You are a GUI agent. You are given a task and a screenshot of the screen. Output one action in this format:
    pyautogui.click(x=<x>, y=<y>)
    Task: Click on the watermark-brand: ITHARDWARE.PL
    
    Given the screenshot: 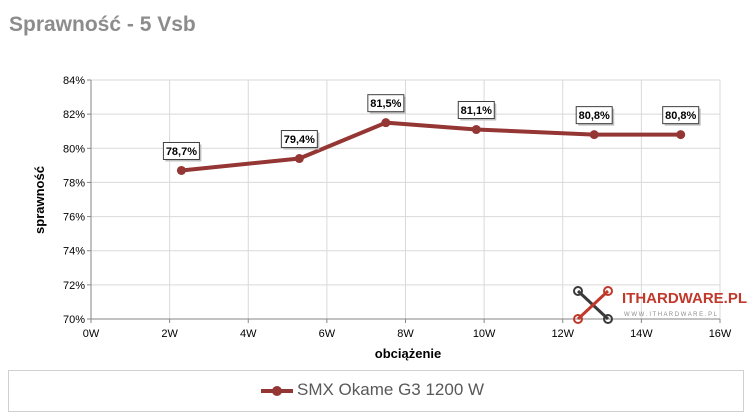 What is the action you would take?
    pyautogui.click(x=684, y=298)
    